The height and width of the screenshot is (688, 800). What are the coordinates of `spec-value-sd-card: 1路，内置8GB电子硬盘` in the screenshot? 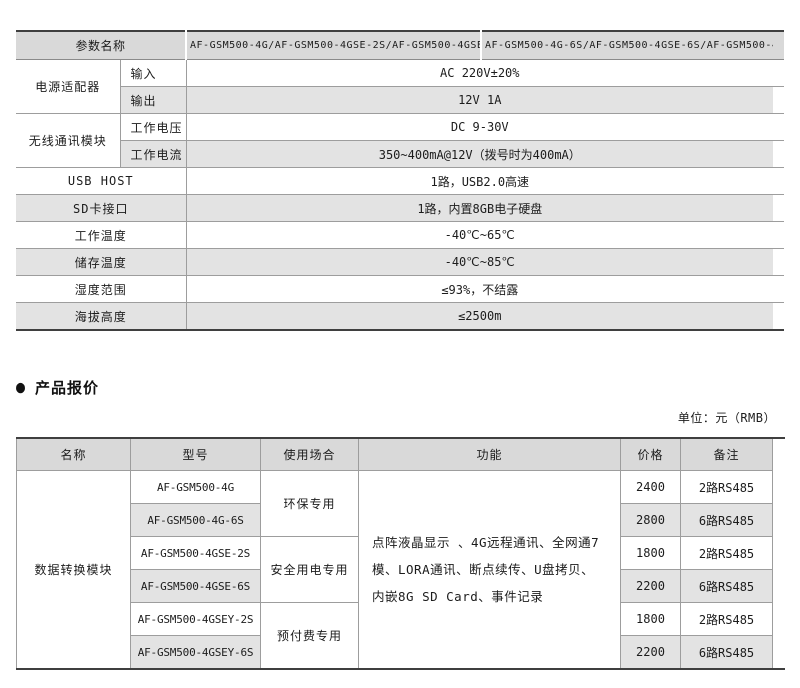 It's located at (480, 208).